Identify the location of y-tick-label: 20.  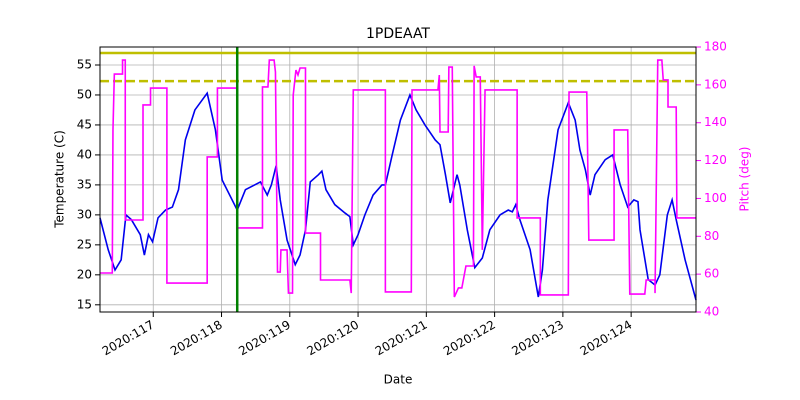
(84, 274).